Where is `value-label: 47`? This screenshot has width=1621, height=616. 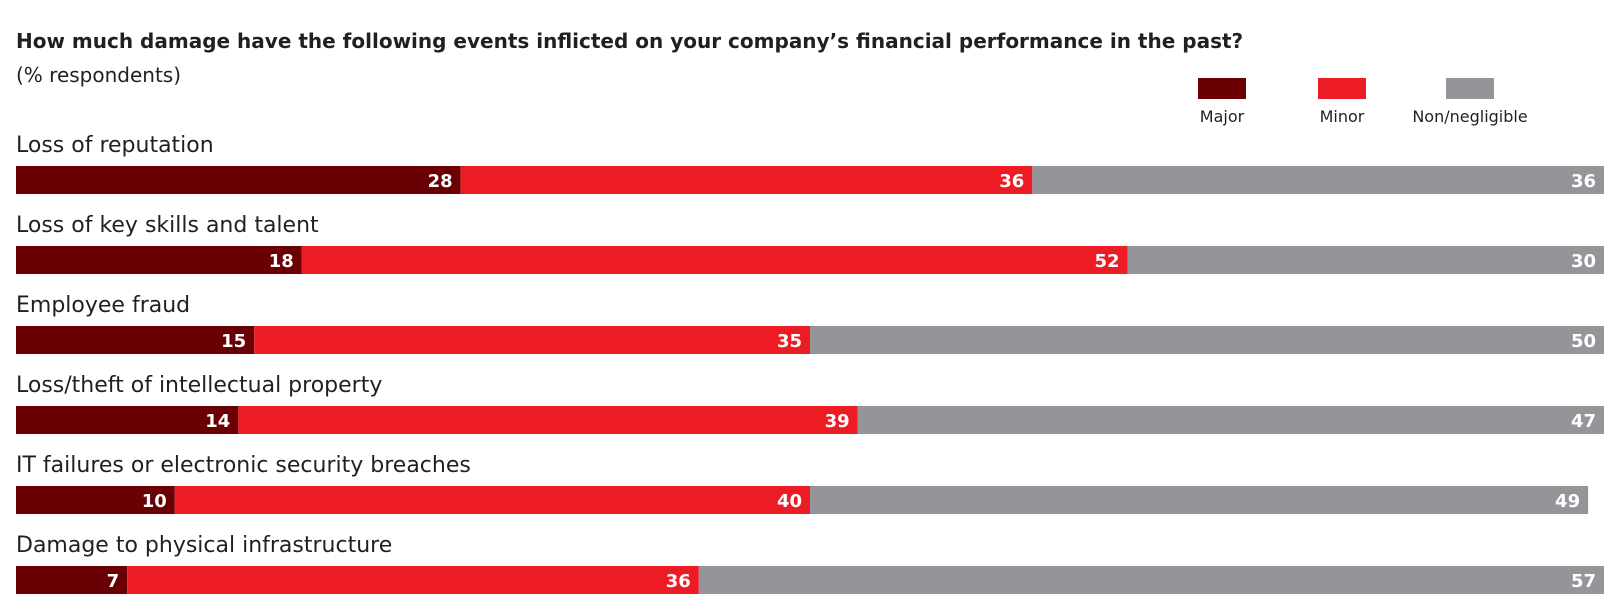 value-label: 47 is located at coordinates (1583, 421).